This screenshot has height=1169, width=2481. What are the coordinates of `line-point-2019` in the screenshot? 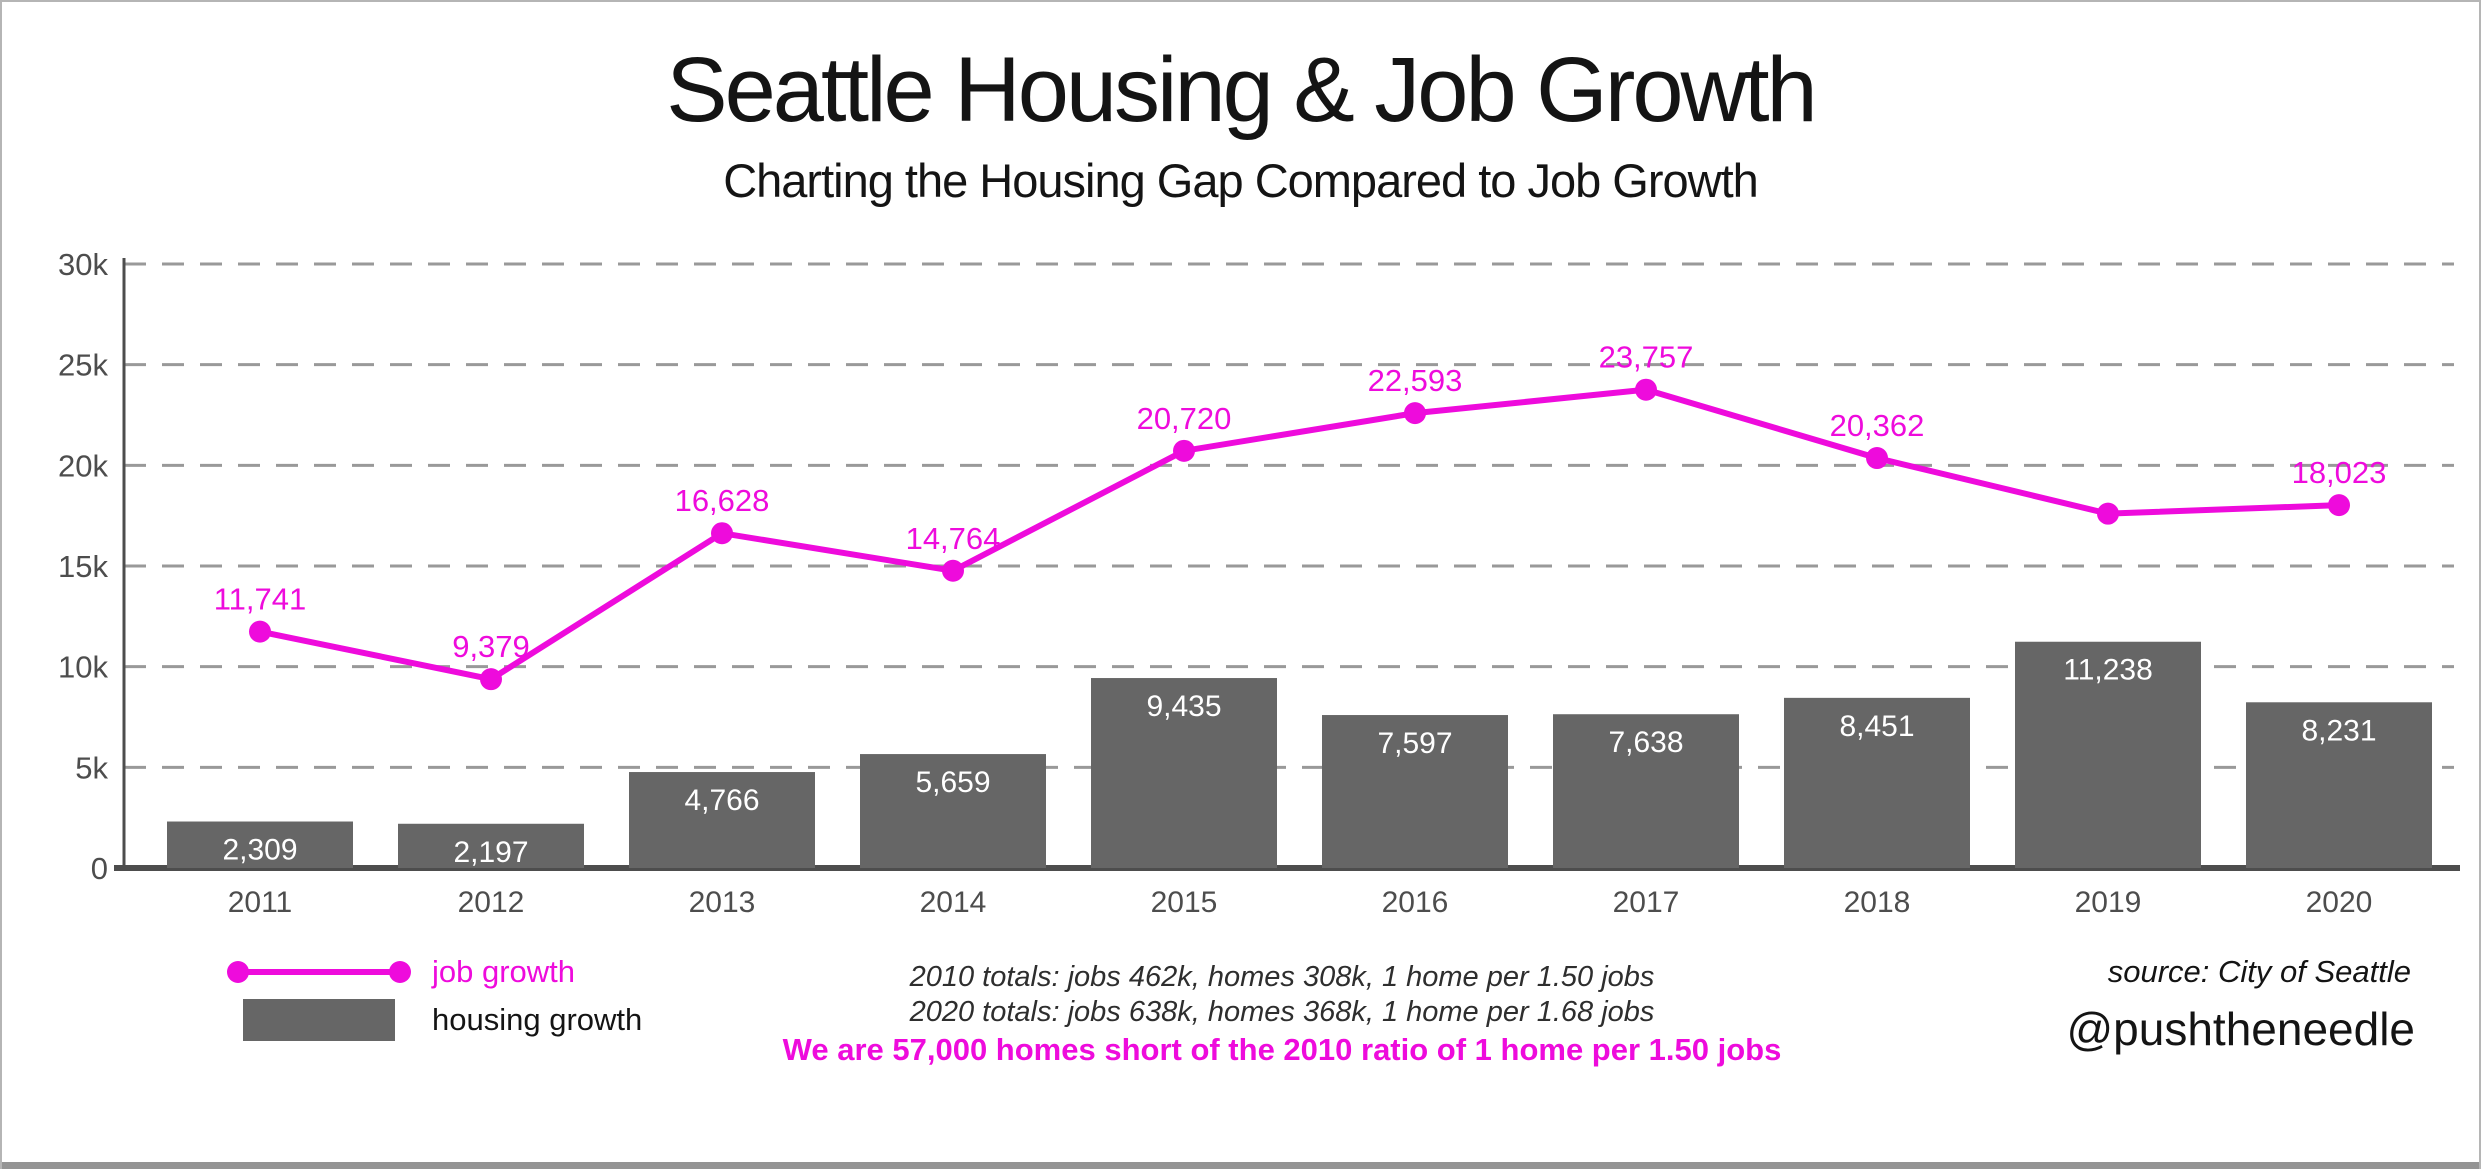 It's located at (2108, 513).